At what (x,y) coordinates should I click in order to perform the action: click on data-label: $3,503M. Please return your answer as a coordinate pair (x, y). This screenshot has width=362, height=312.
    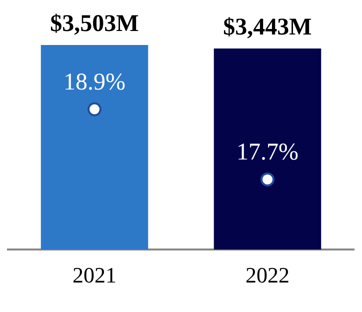
    Looking at the image, I should click on (94, 24).